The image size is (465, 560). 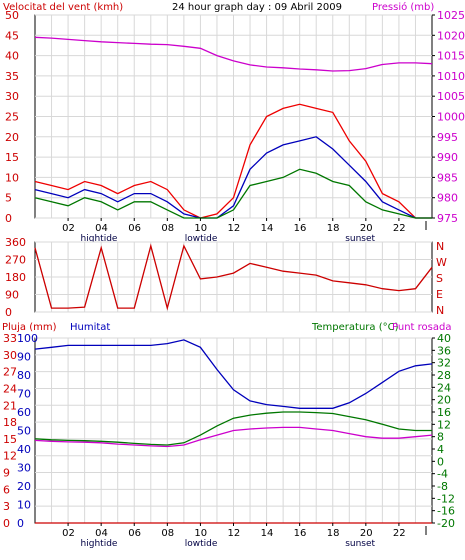 I want to click on x-tick-label: 04, so click(x=101, y=228).